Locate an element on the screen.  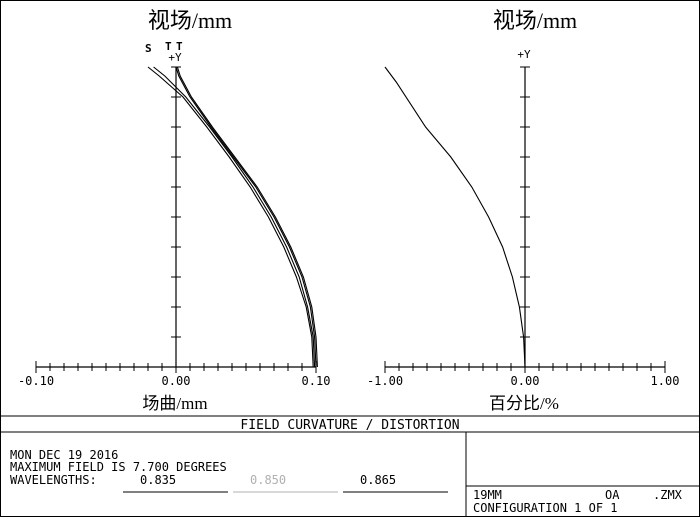
x-tick-labels: -0.10 0.00 0.10 is located at coordinates (174, 381).